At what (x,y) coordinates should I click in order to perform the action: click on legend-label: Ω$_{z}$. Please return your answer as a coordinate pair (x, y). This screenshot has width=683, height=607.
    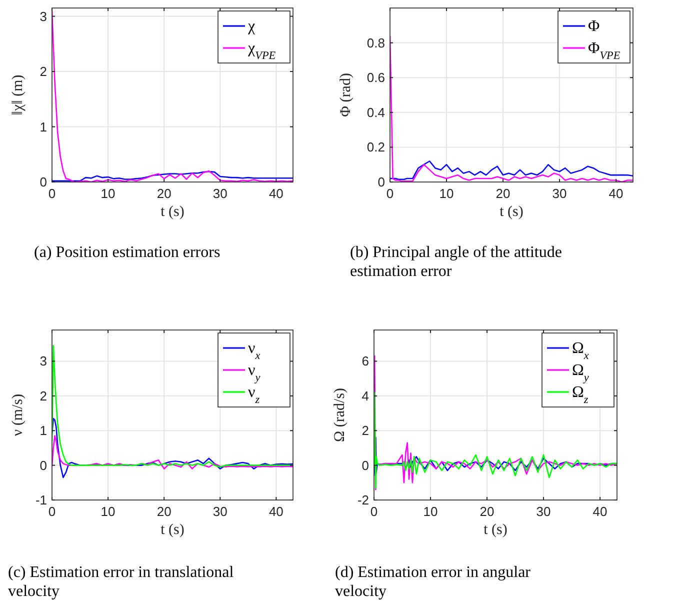
    Looking at the image, I should click on (580, 395).